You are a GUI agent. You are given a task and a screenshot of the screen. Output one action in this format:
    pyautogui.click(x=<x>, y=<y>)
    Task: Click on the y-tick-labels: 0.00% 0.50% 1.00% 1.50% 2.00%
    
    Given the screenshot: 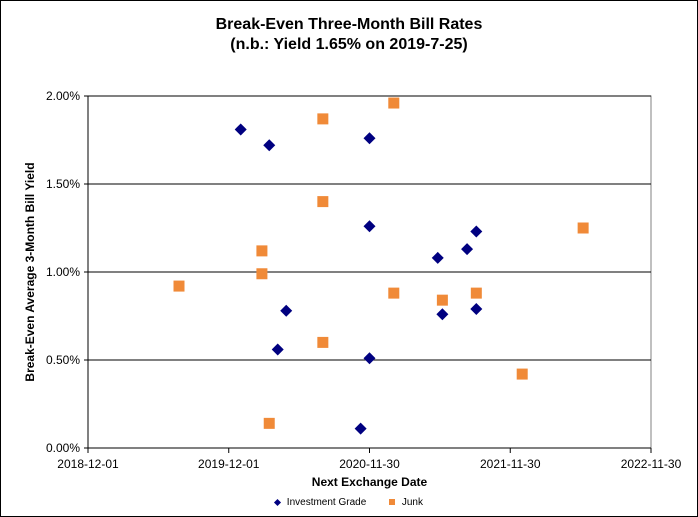 What is the action you would take?
    pyautogui.click(x=67, y=272)
    